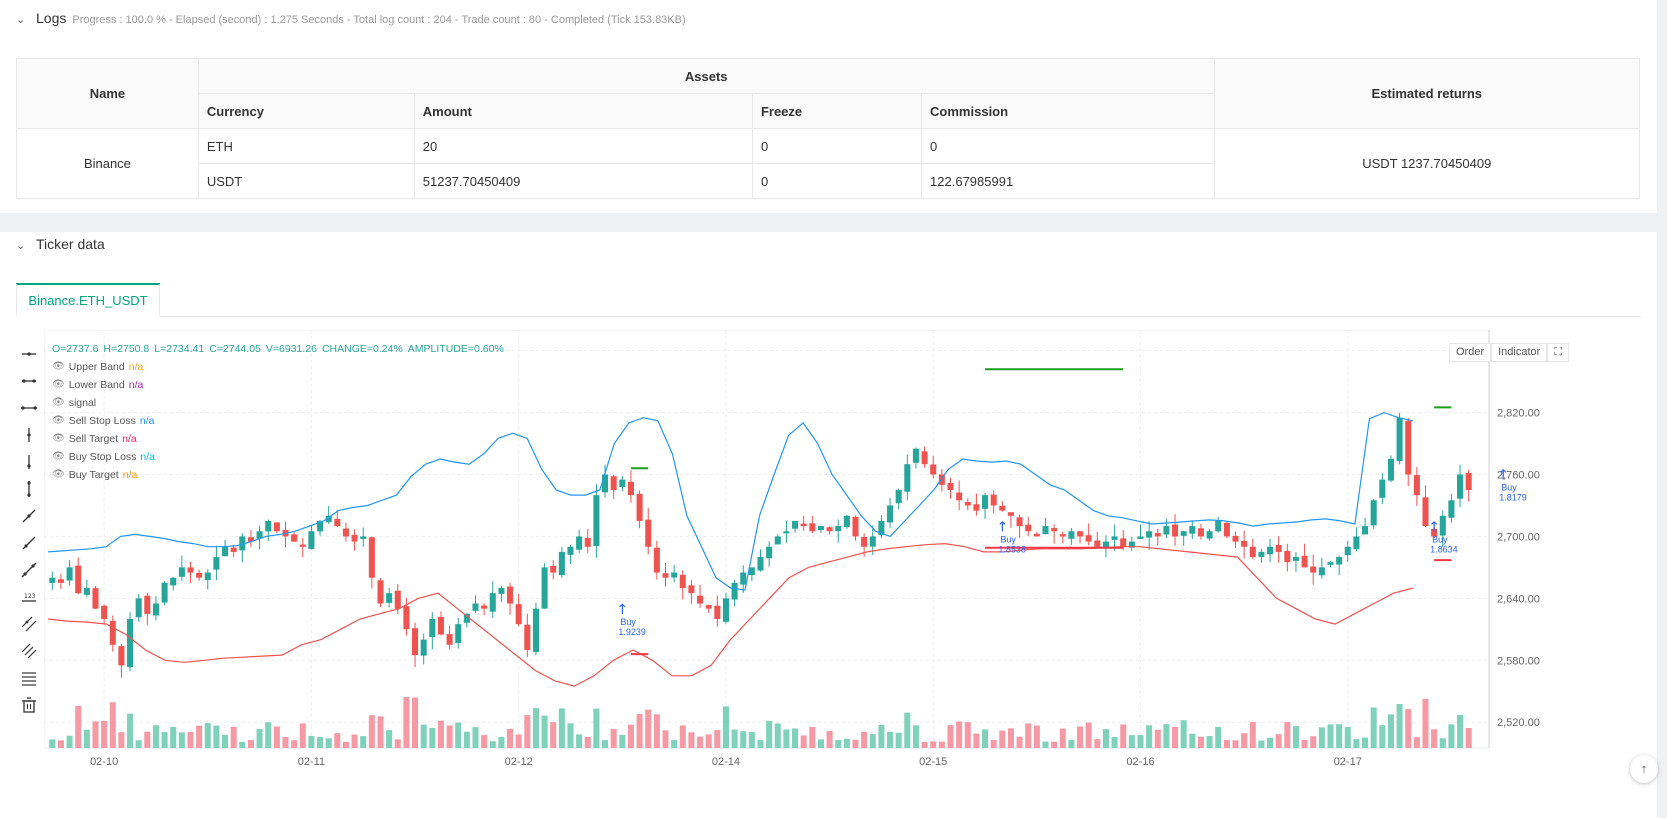 The width and height of the screenshot is (1667, 818). Describe the element at coordinates (280, 475) in the screenshot. I see `legend-item-buy-target: 👁 Buy Target n/a` at that location.